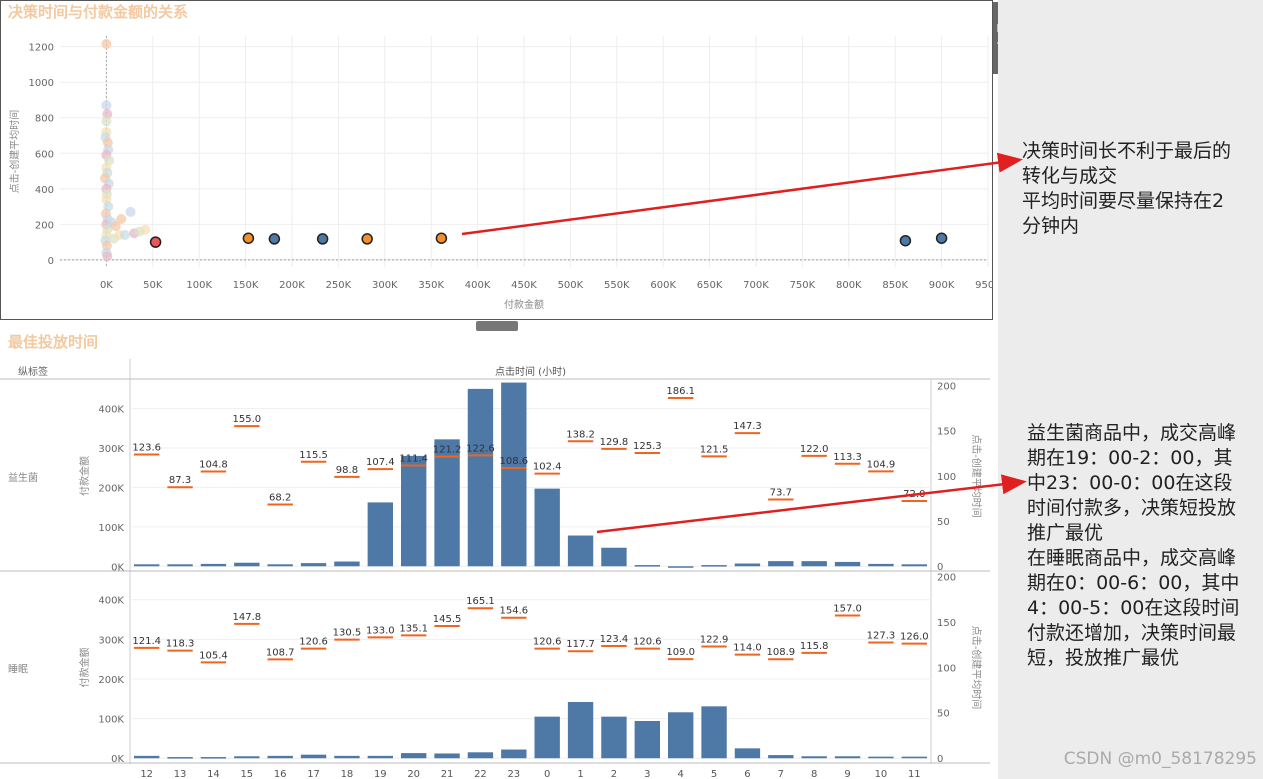 Image resolution: width=1263 pixels, height=779 pixels. I want to click on y-tick-label: 1000, so click(41, 83).